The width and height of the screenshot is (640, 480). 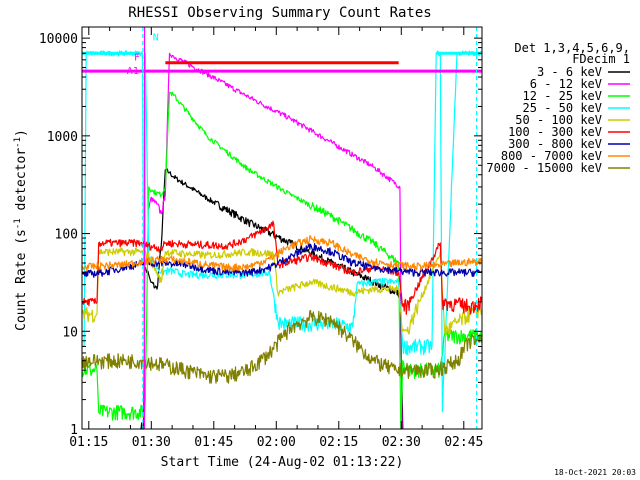 What do you see at coordinates (555, 132) in the screenshot?
I see `legend-entry-label: 100 - 300 keV` at bounding box center [555, 132].